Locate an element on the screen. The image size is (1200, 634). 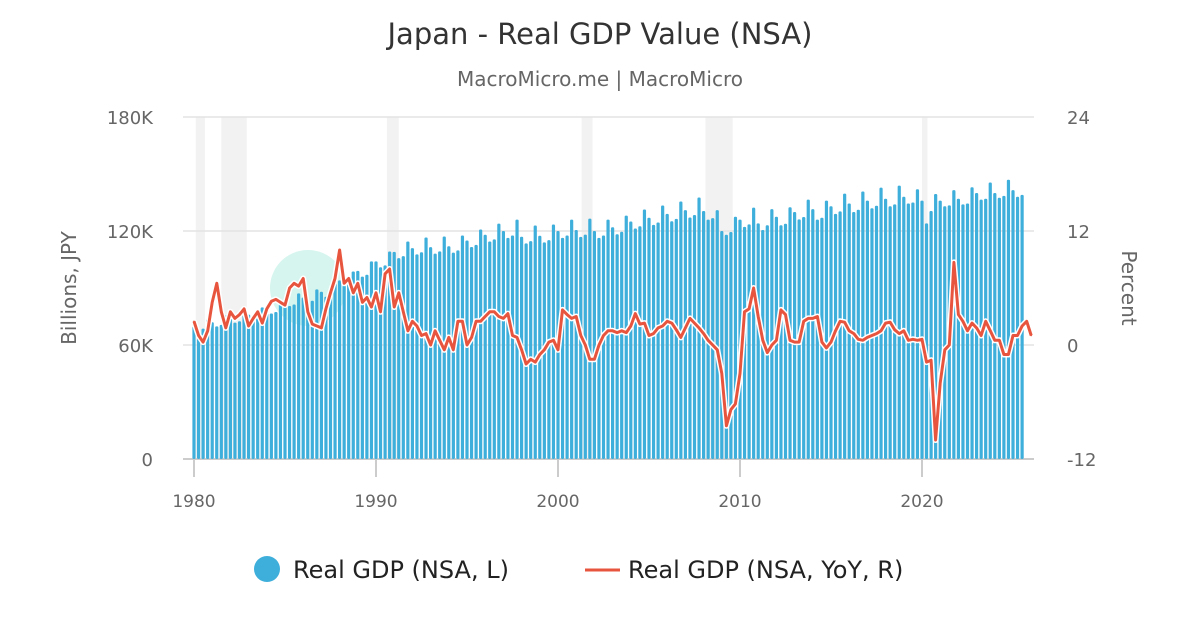
x-tick-label: 2020 is located at coordinates (921, 502).